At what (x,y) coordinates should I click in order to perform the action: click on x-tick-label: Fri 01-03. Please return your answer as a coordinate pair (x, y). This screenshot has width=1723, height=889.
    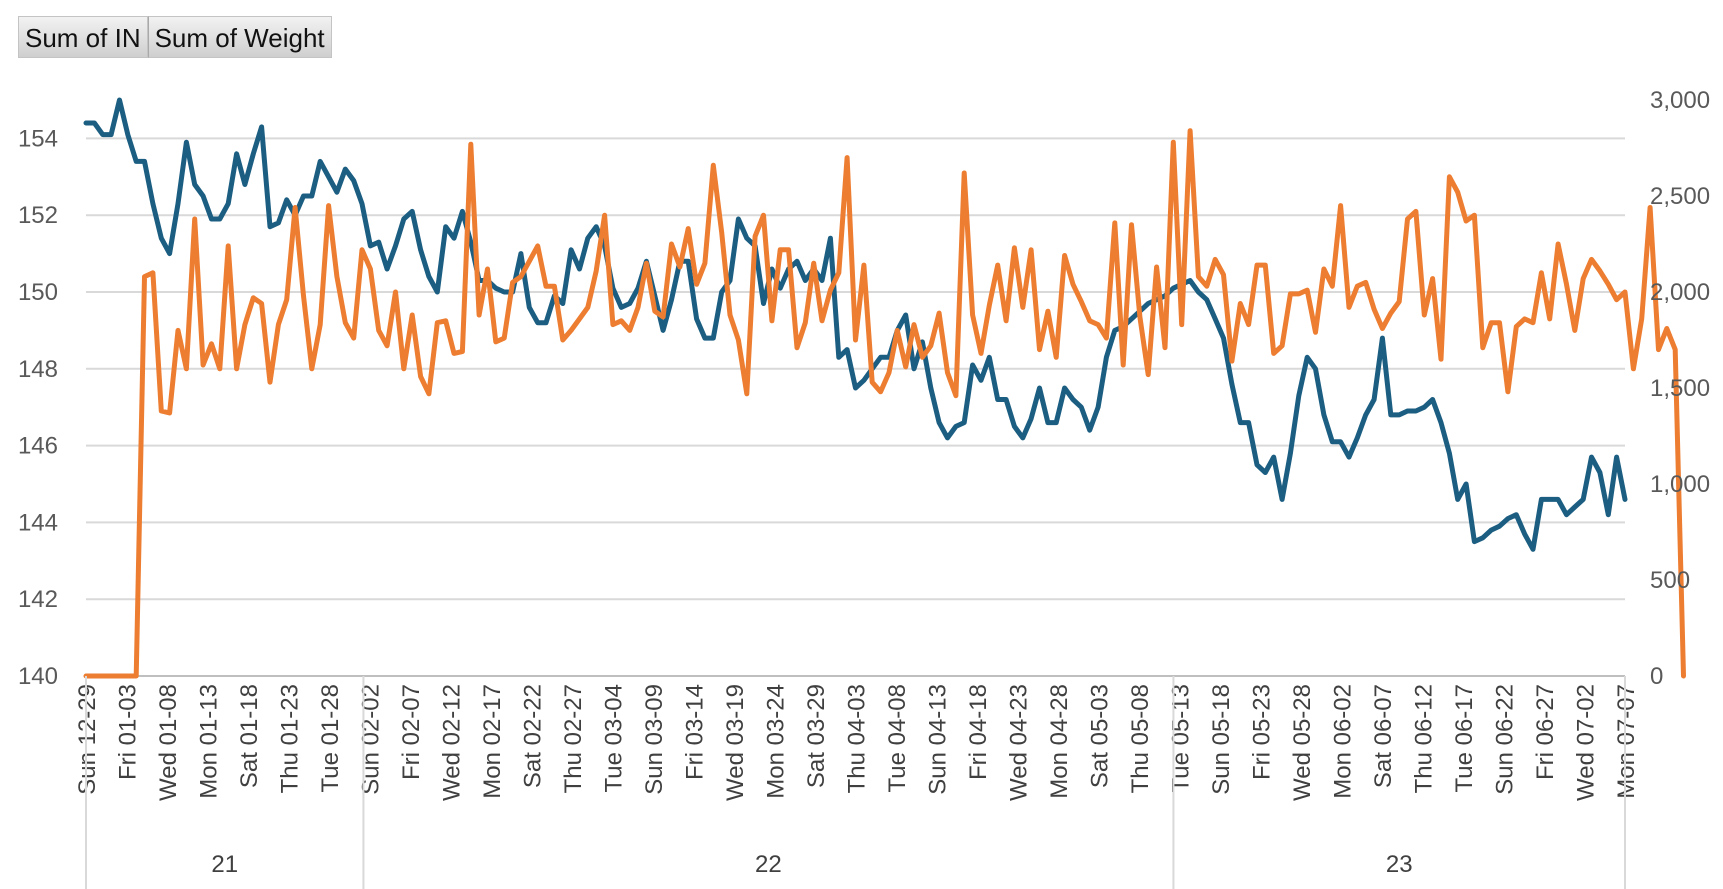
    Looking at the image, I should click on (128, 732).